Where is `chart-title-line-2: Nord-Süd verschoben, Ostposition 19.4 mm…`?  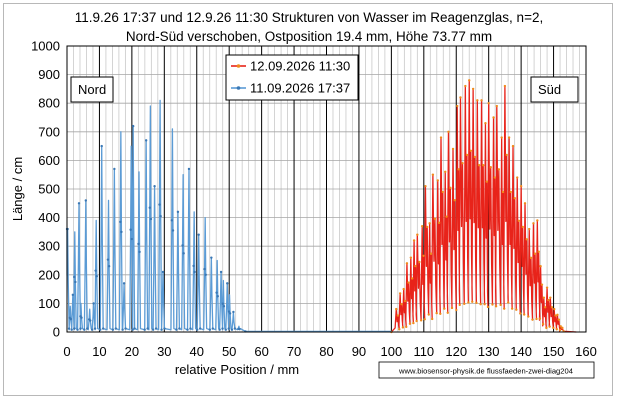 chart-title-line-2: Nord-Süd verschoben, Ostposition 19.4 mm… is located at coordinates (309, 36).